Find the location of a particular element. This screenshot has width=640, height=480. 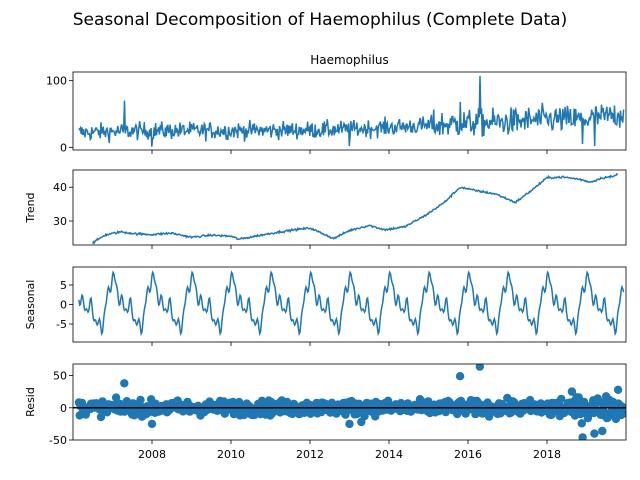

y-axis-label-seasonal: Seasonal is located at coordinates (30, 305).